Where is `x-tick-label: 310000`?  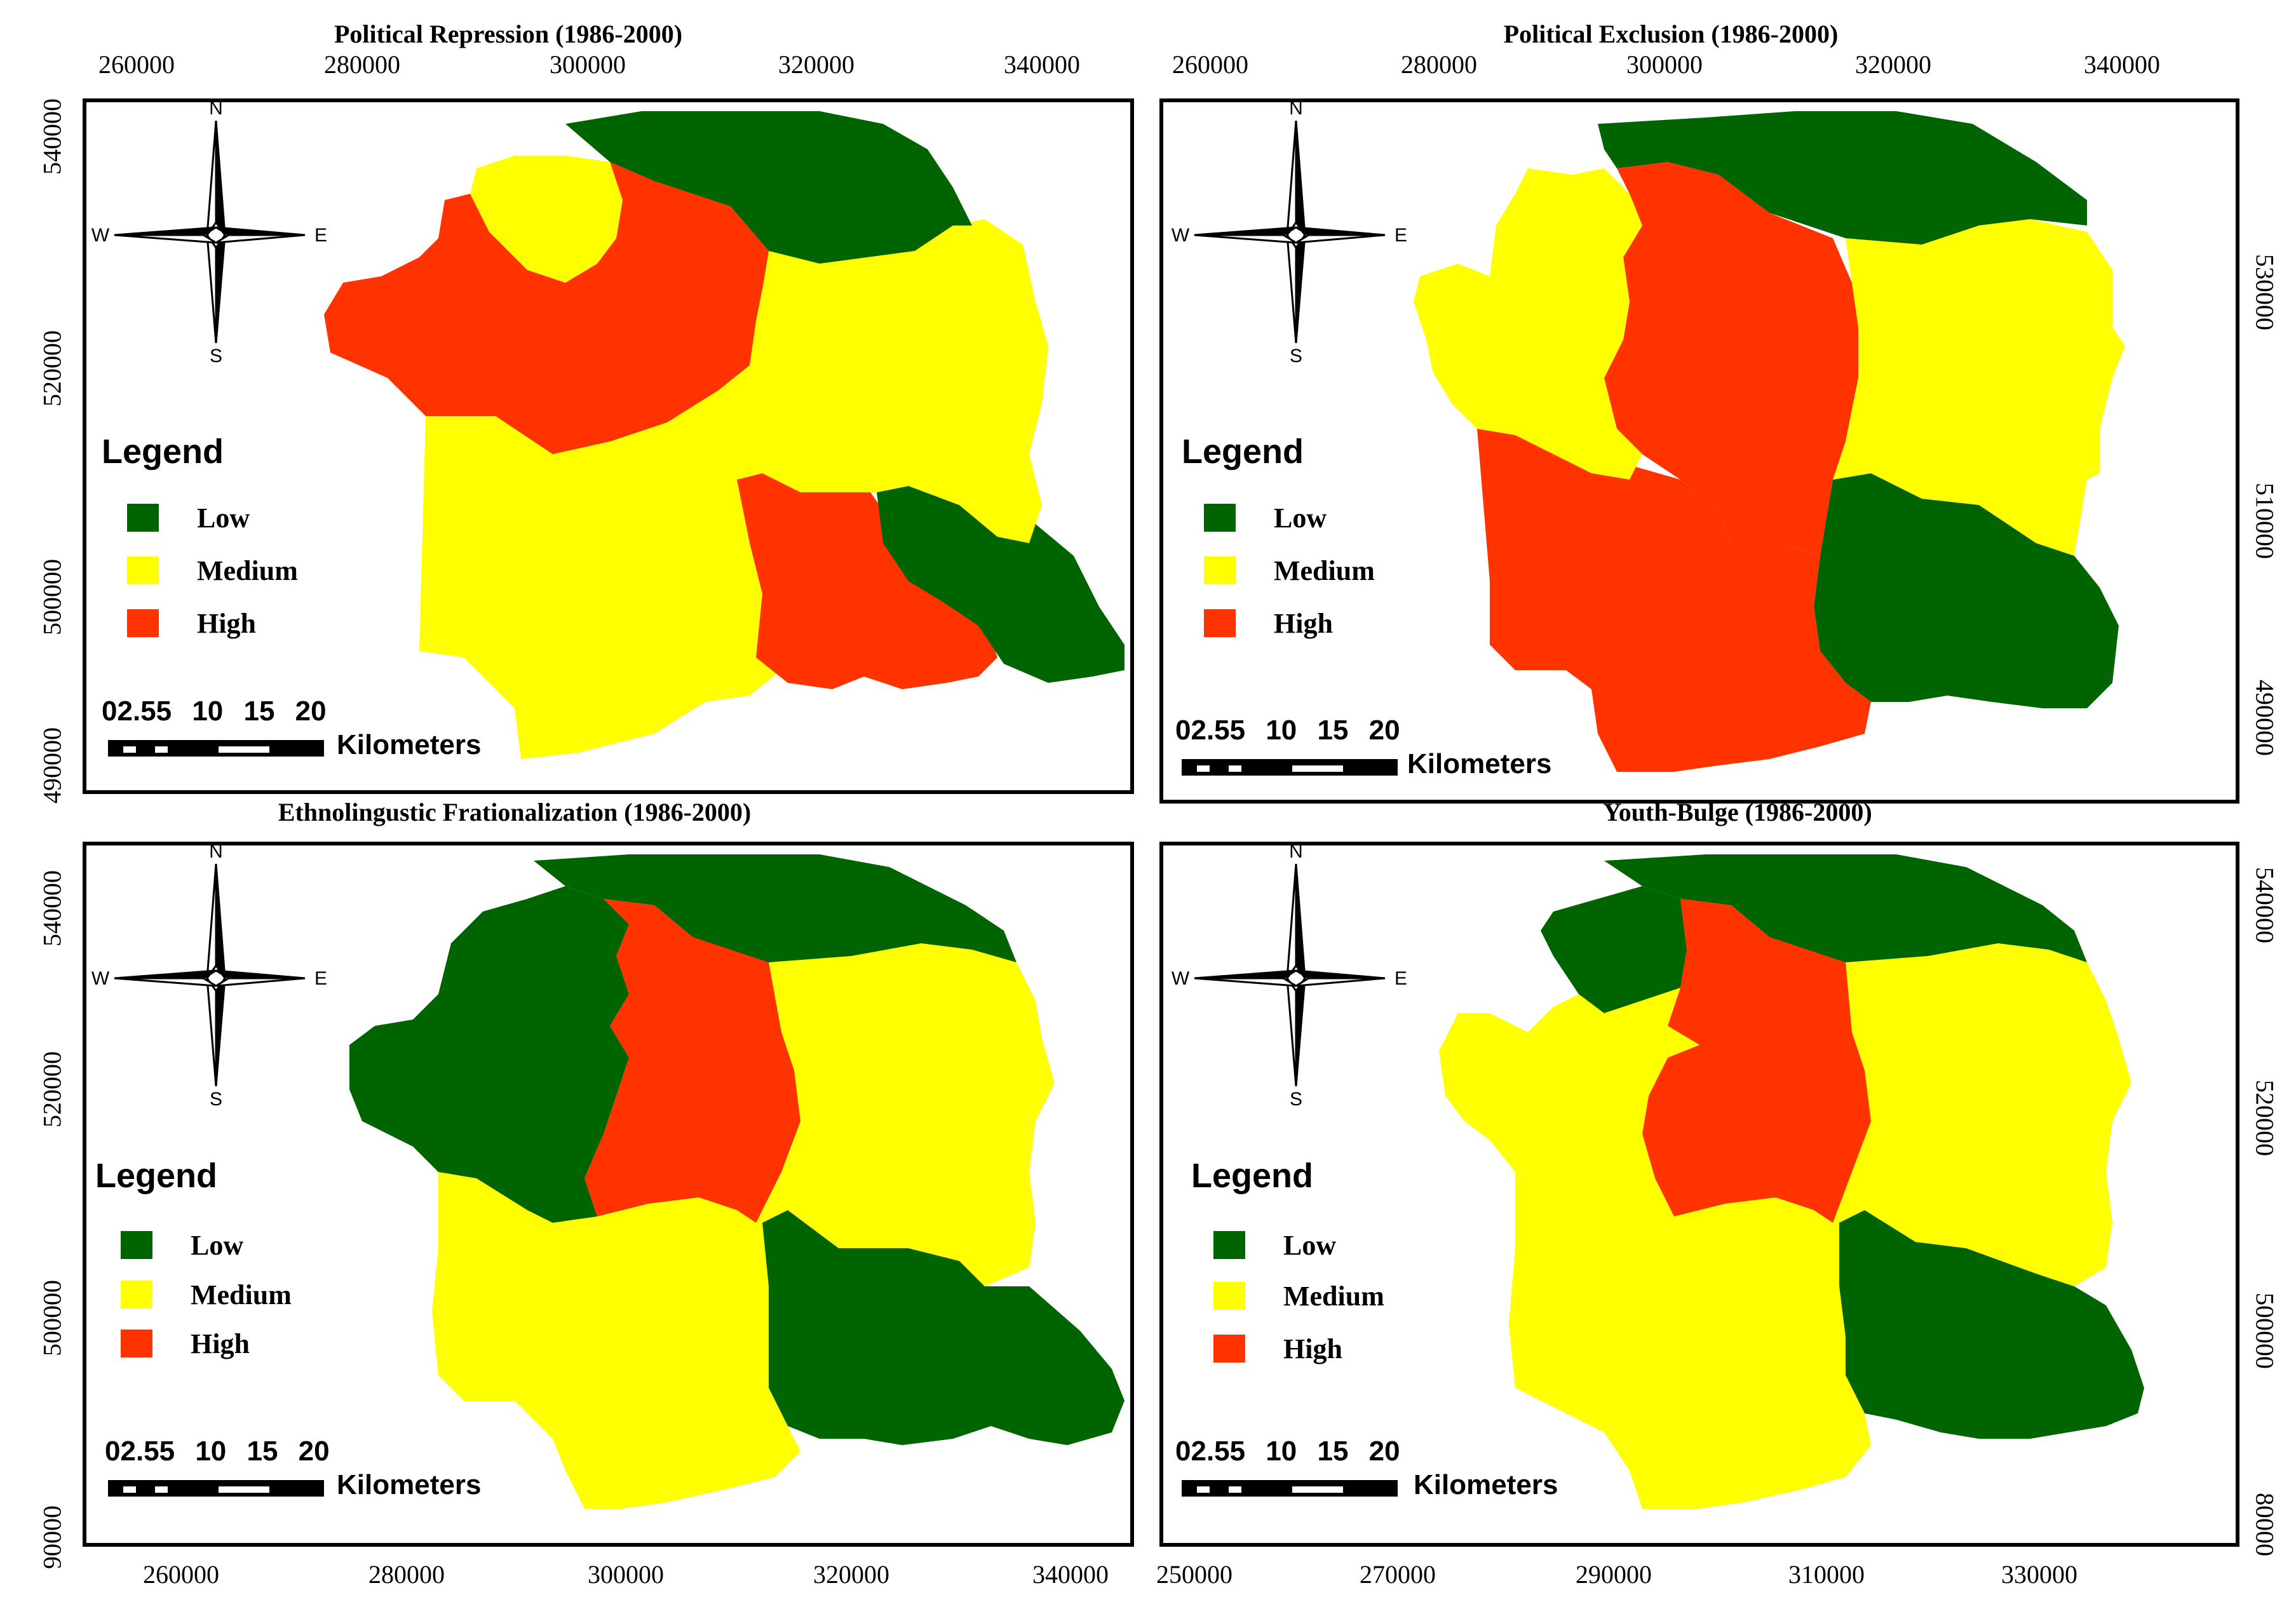
x-tick-label: 310000 is located at coordinates (1826, 1574).